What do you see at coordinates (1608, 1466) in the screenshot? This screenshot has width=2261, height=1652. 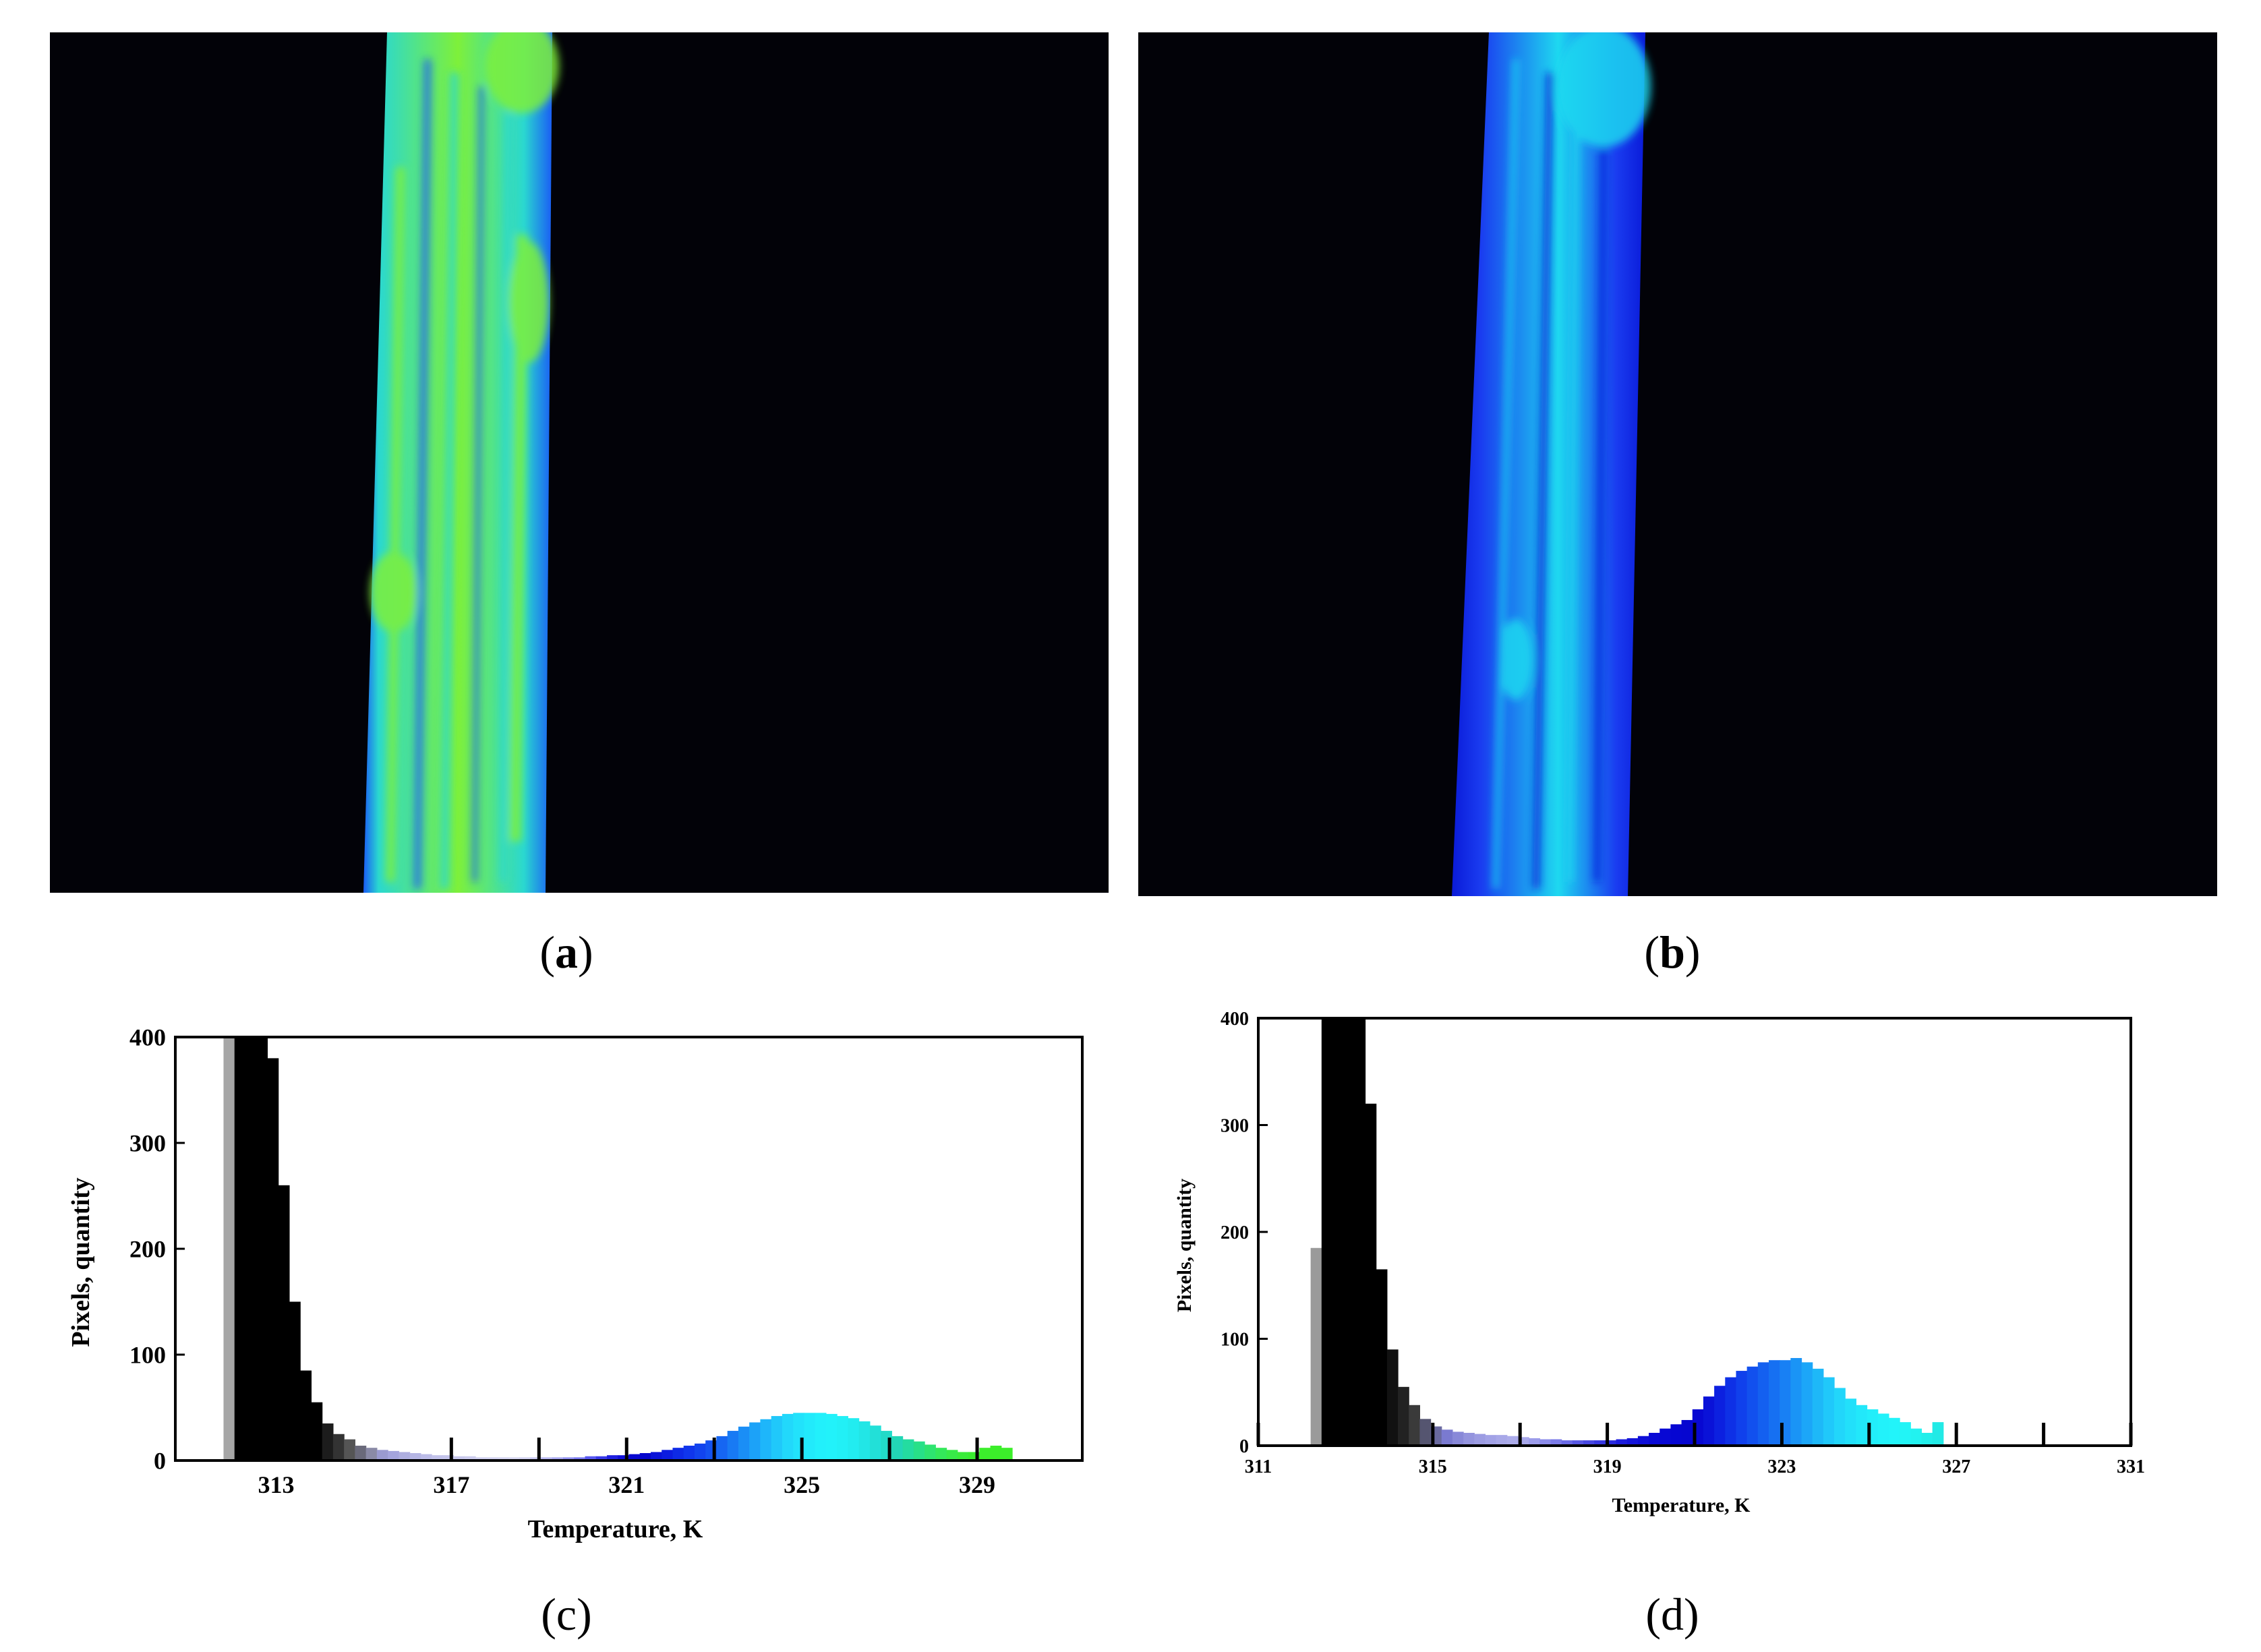 I see `x-tick-label: 319` at bounding box center [1608, 1466].